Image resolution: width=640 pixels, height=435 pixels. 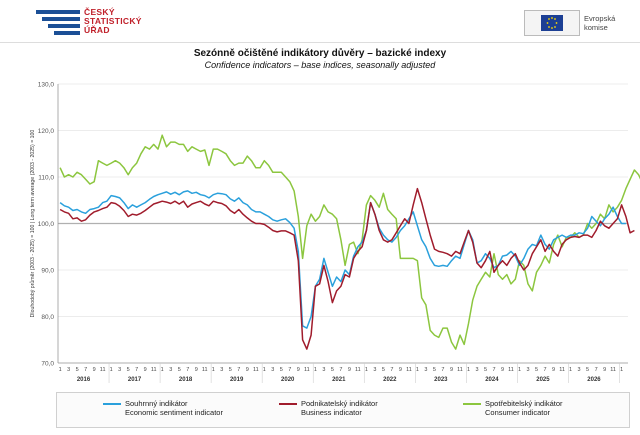 I want to click on legend-label-en: Business indicator, so click(x=331, y=412).